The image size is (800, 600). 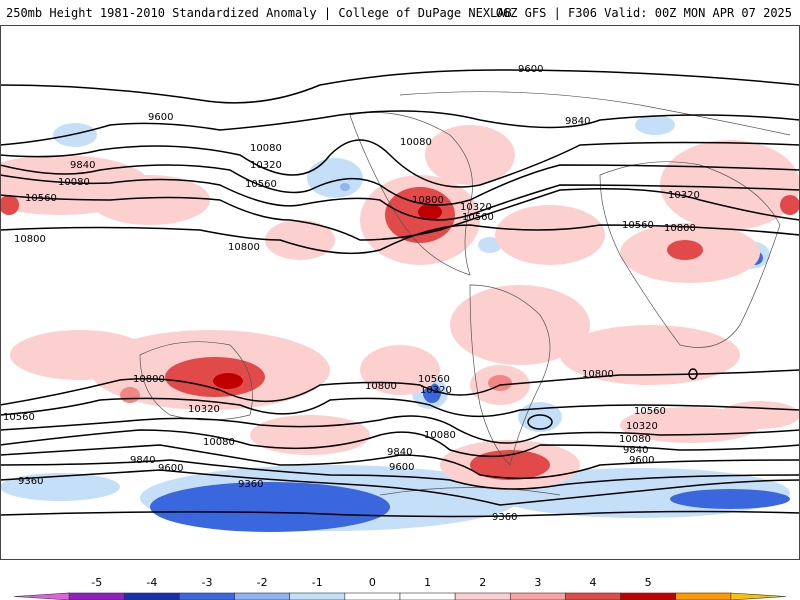 I want to click on colorbar-tick-label: 5, so click(x=648, y=582).